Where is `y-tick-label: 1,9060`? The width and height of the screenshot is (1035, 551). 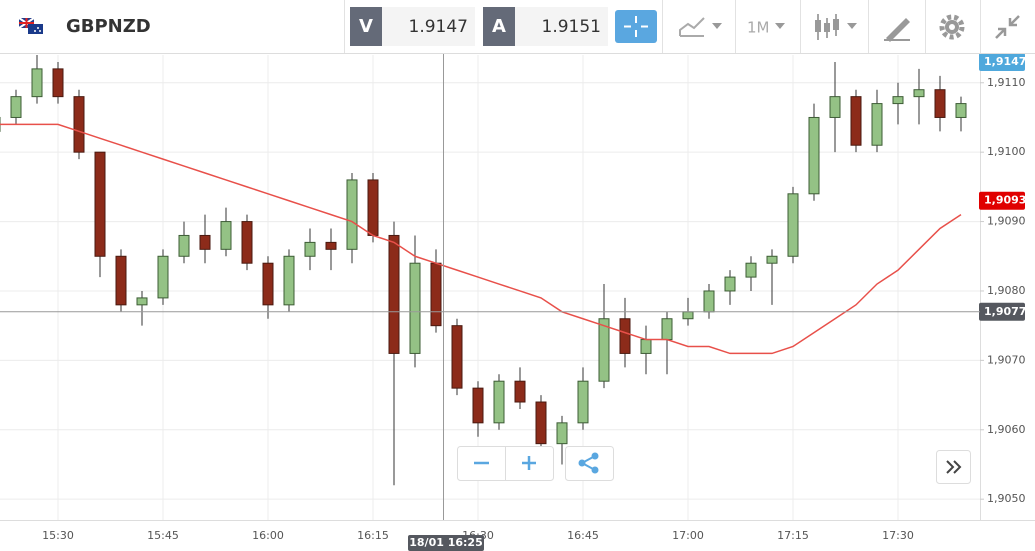 y-tick-label: 1,9060 is located at coordinates (1006, 429).